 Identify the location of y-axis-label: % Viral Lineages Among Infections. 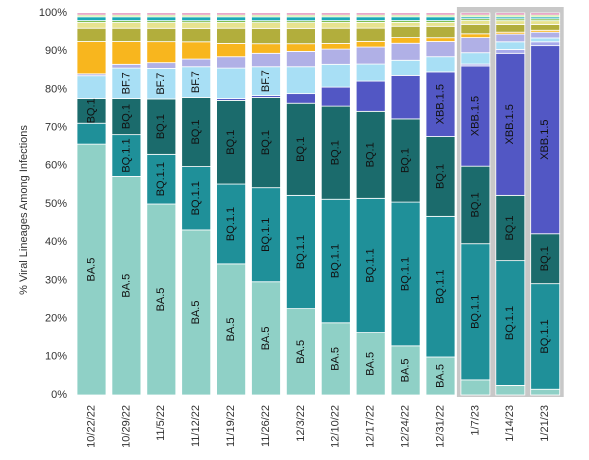
(24, 210).